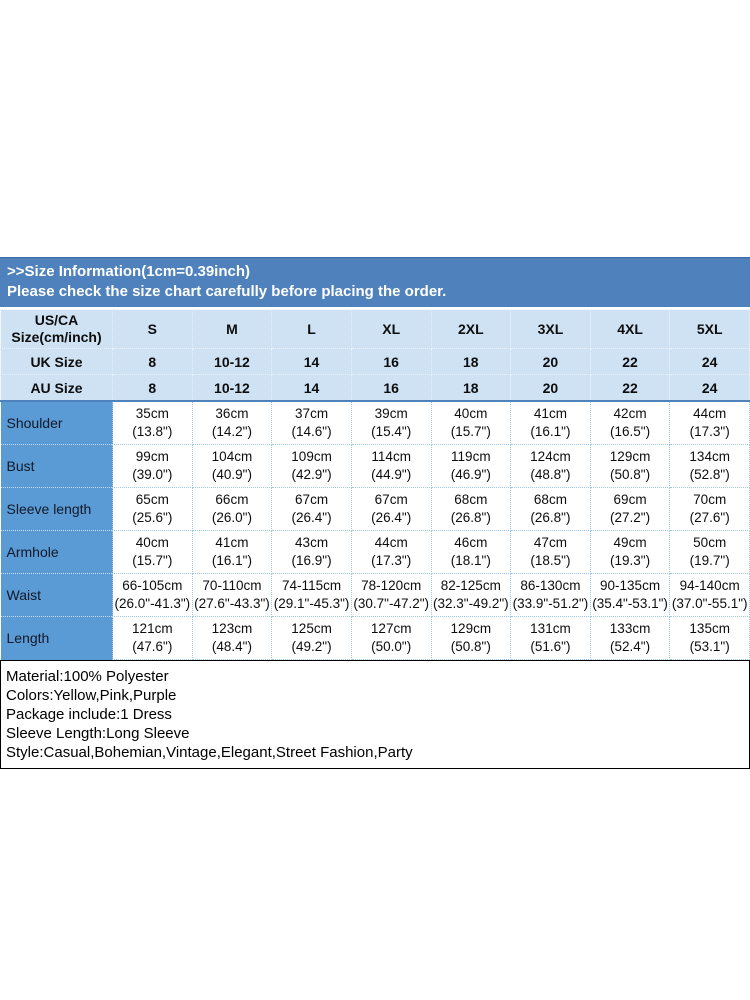  What do you see at coordinates (550, 388) in the screenshot?
I see `au-size-row-value: 20` at bounding box center [550, 388].